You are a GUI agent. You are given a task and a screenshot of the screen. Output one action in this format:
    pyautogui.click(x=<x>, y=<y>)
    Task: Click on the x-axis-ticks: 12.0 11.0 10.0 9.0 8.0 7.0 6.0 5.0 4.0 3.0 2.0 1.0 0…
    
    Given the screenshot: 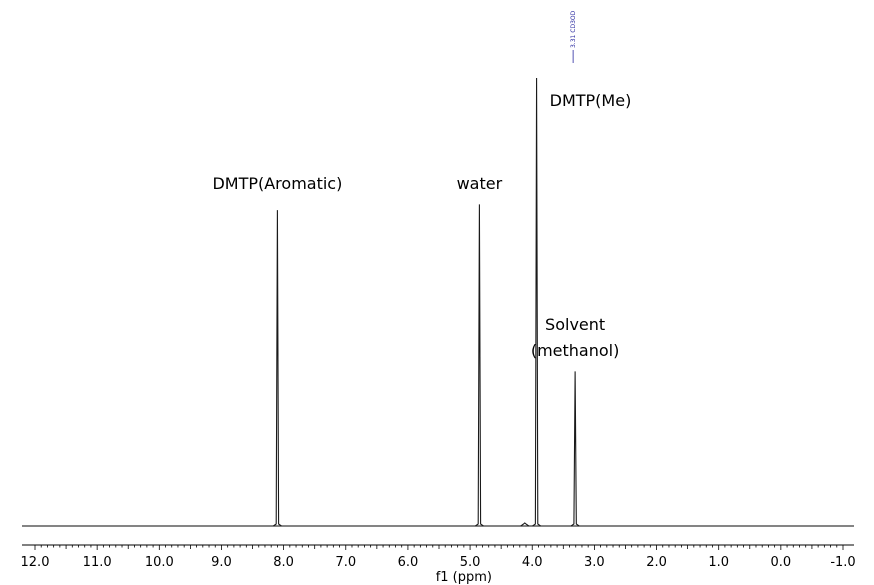 What is the action you would take?
    pyautogui.click(x=438, y=557)
    